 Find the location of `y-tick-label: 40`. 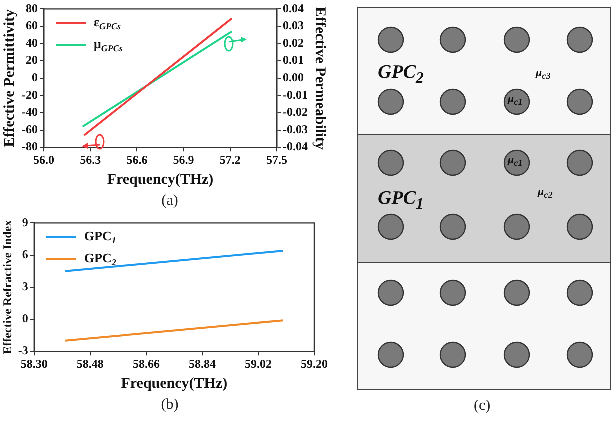

y-tick-label: 40 is located at coordinates (32, 43).